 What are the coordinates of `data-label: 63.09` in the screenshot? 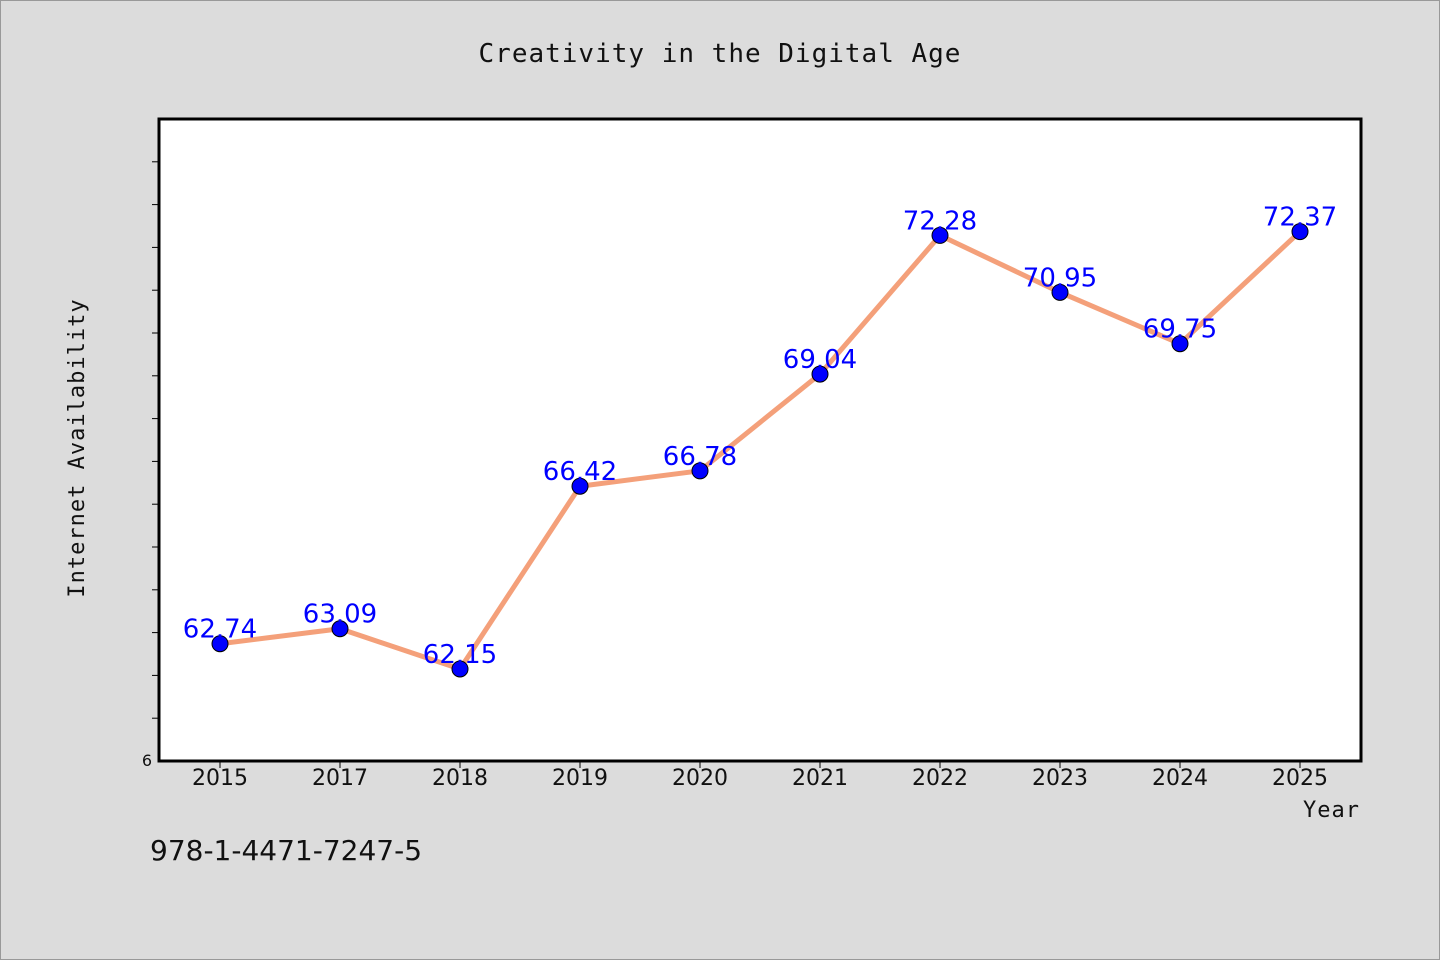 It's located at (340, 615).